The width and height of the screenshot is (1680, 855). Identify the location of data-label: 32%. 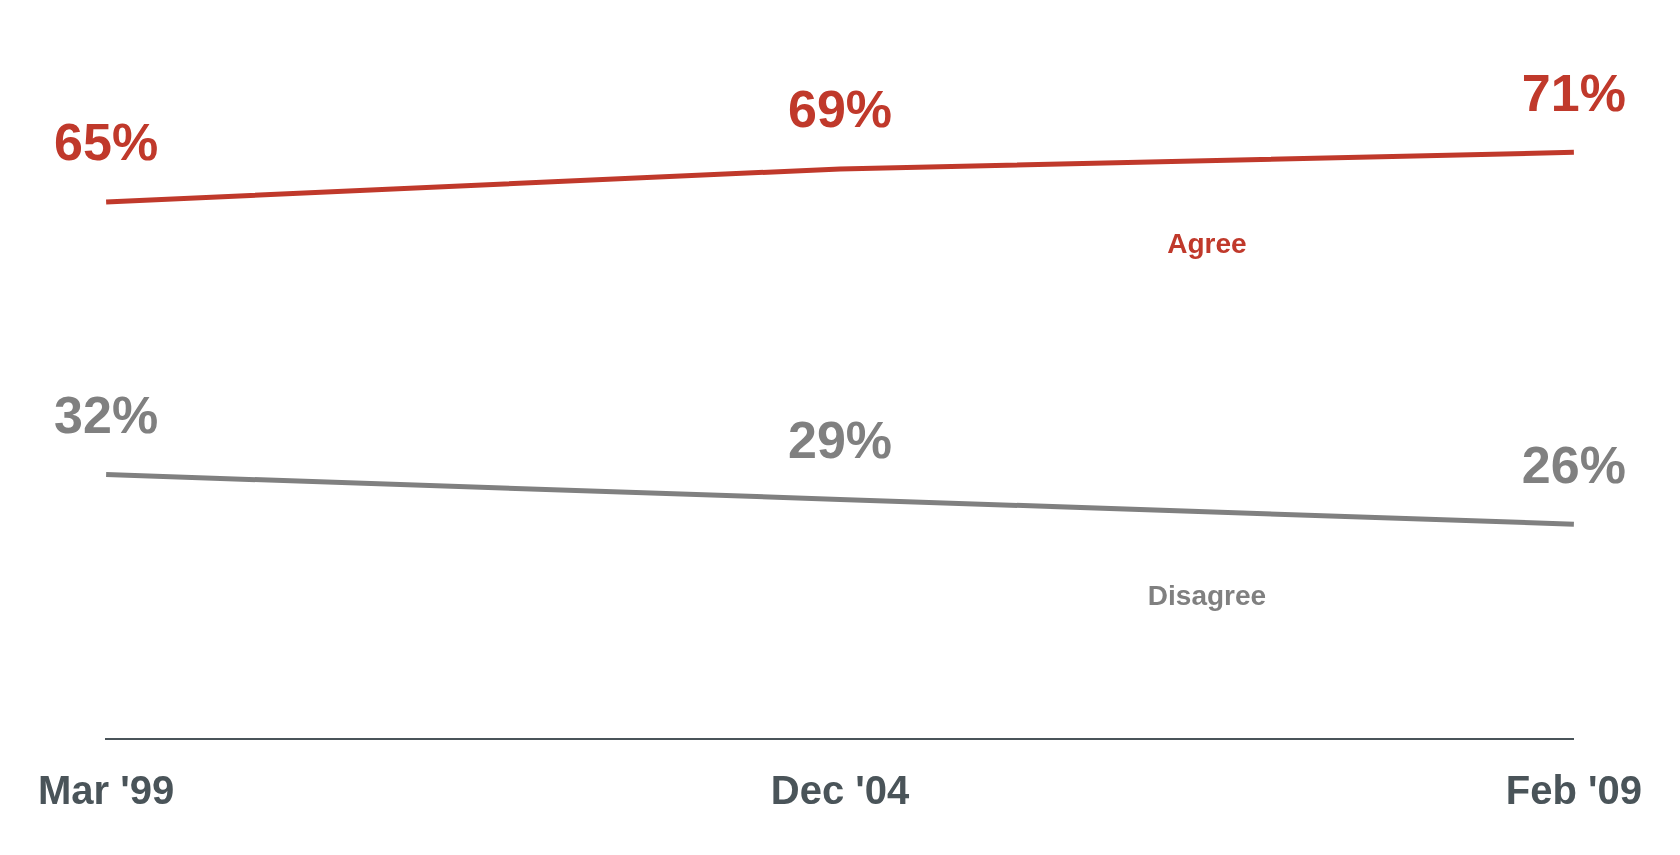
(106, 414).